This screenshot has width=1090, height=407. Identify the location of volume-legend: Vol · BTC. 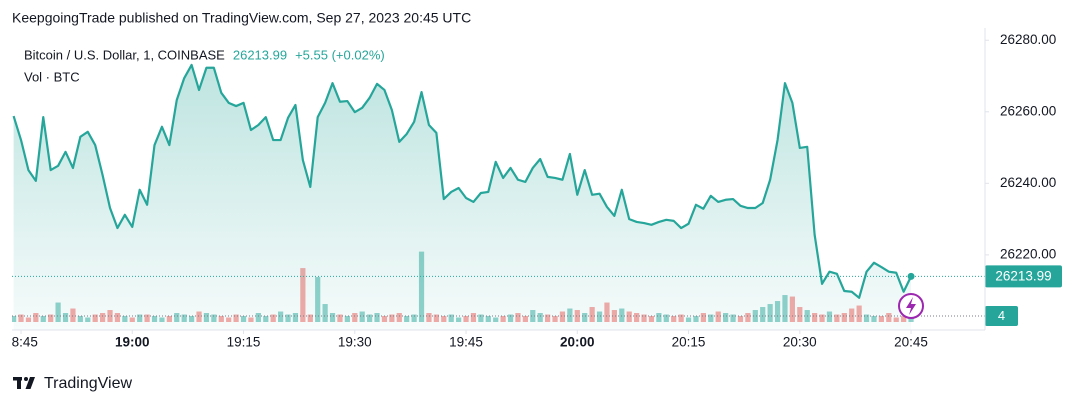
(52, 76).